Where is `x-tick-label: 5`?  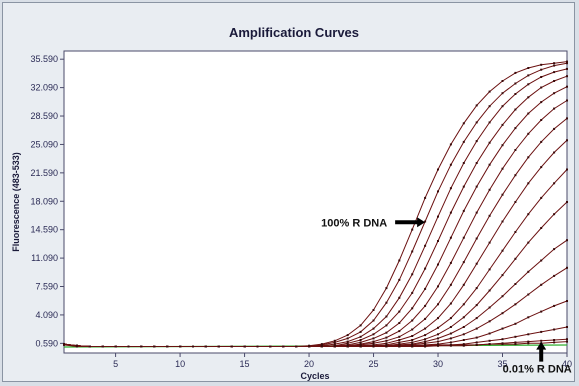 x-tick-label: 5 is located at coordinates (115, 364).